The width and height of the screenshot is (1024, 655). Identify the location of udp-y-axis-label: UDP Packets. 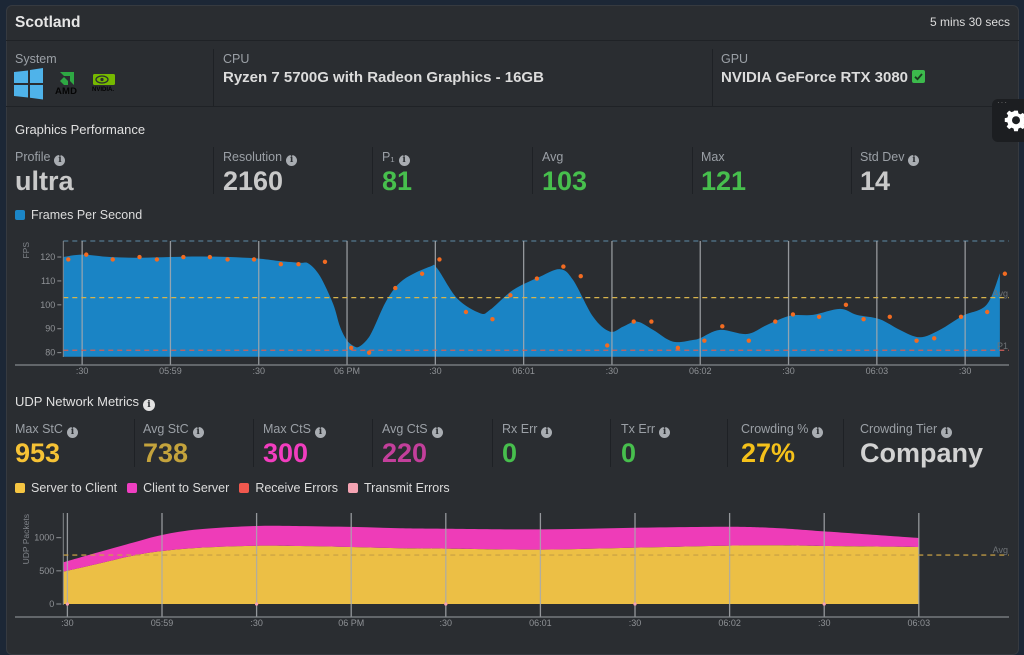
(26, 539).